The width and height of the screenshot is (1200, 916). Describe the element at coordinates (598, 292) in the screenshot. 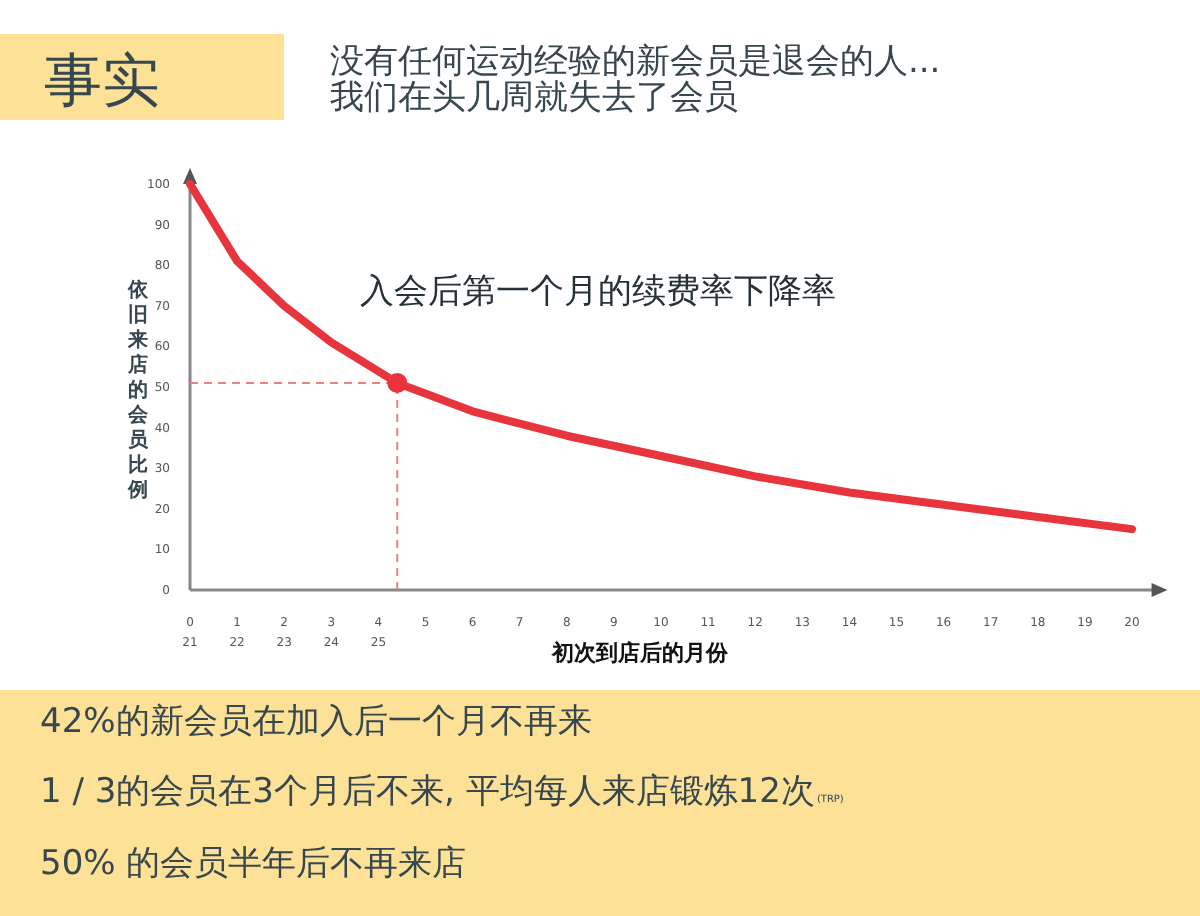

I see `annotation: 入会后第一个月的续费率下降率` at that location.